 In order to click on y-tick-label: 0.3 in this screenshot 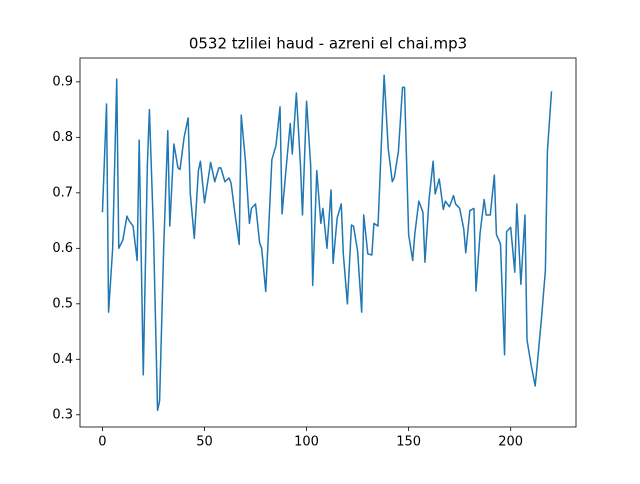, I will do `click(62, 414)`.